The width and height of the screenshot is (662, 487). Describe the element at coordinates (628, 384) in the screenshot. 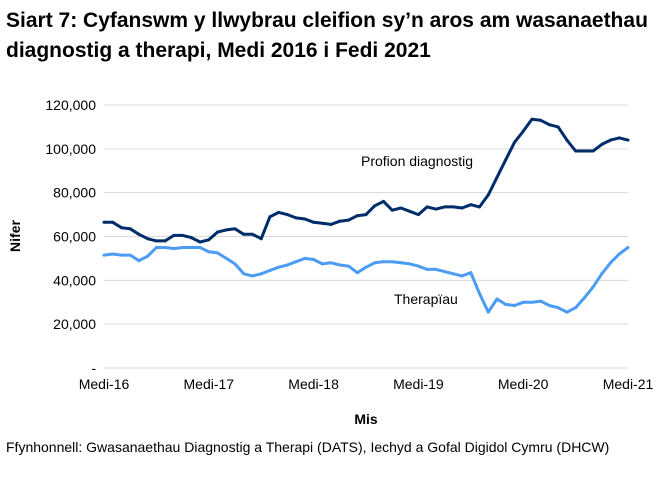

I see `x-tick-label: Medi-21` at that location.